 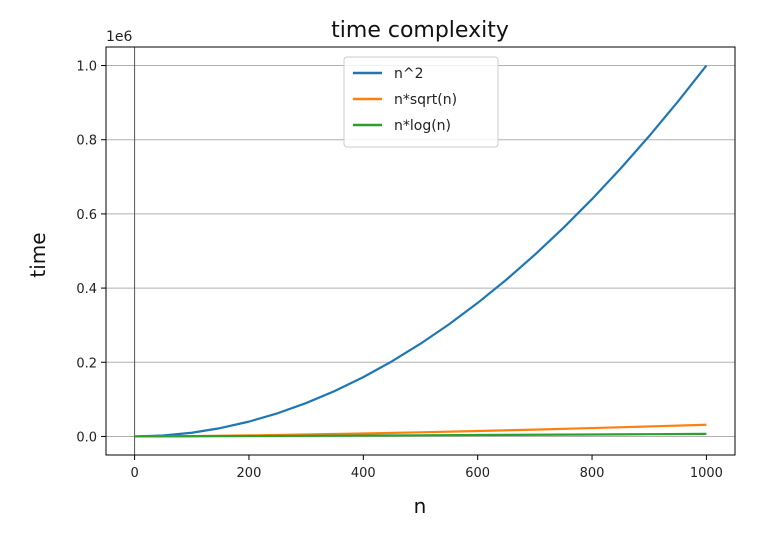 I want to click on y-tick-label-0: 0.0, so click(x=86, y=437).